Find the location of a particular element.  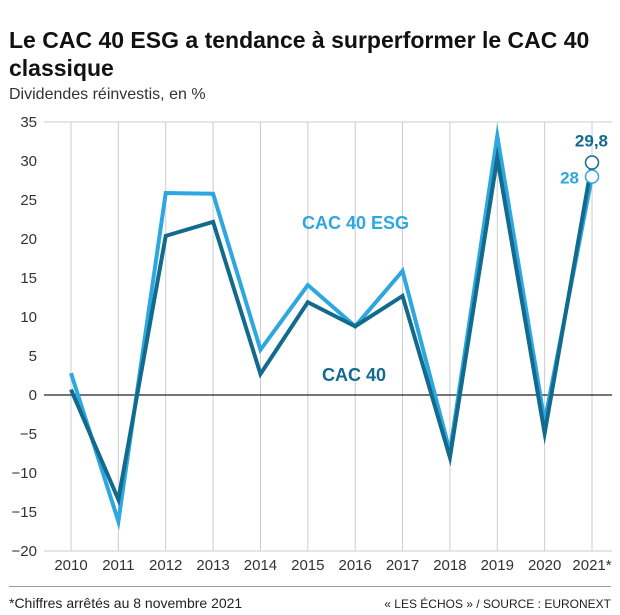

footnote: *Chiffres arrêtés au 8 novembre 2021 is located at coordinates (126, 603).